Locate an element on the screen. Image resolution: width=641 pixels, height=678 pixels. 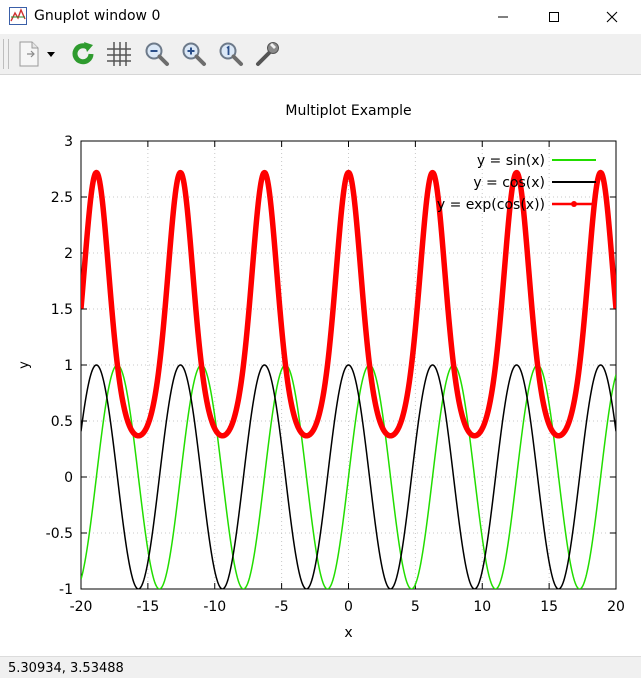
legend-label-1: y = sin(x) is located at coordinates (511, 161).